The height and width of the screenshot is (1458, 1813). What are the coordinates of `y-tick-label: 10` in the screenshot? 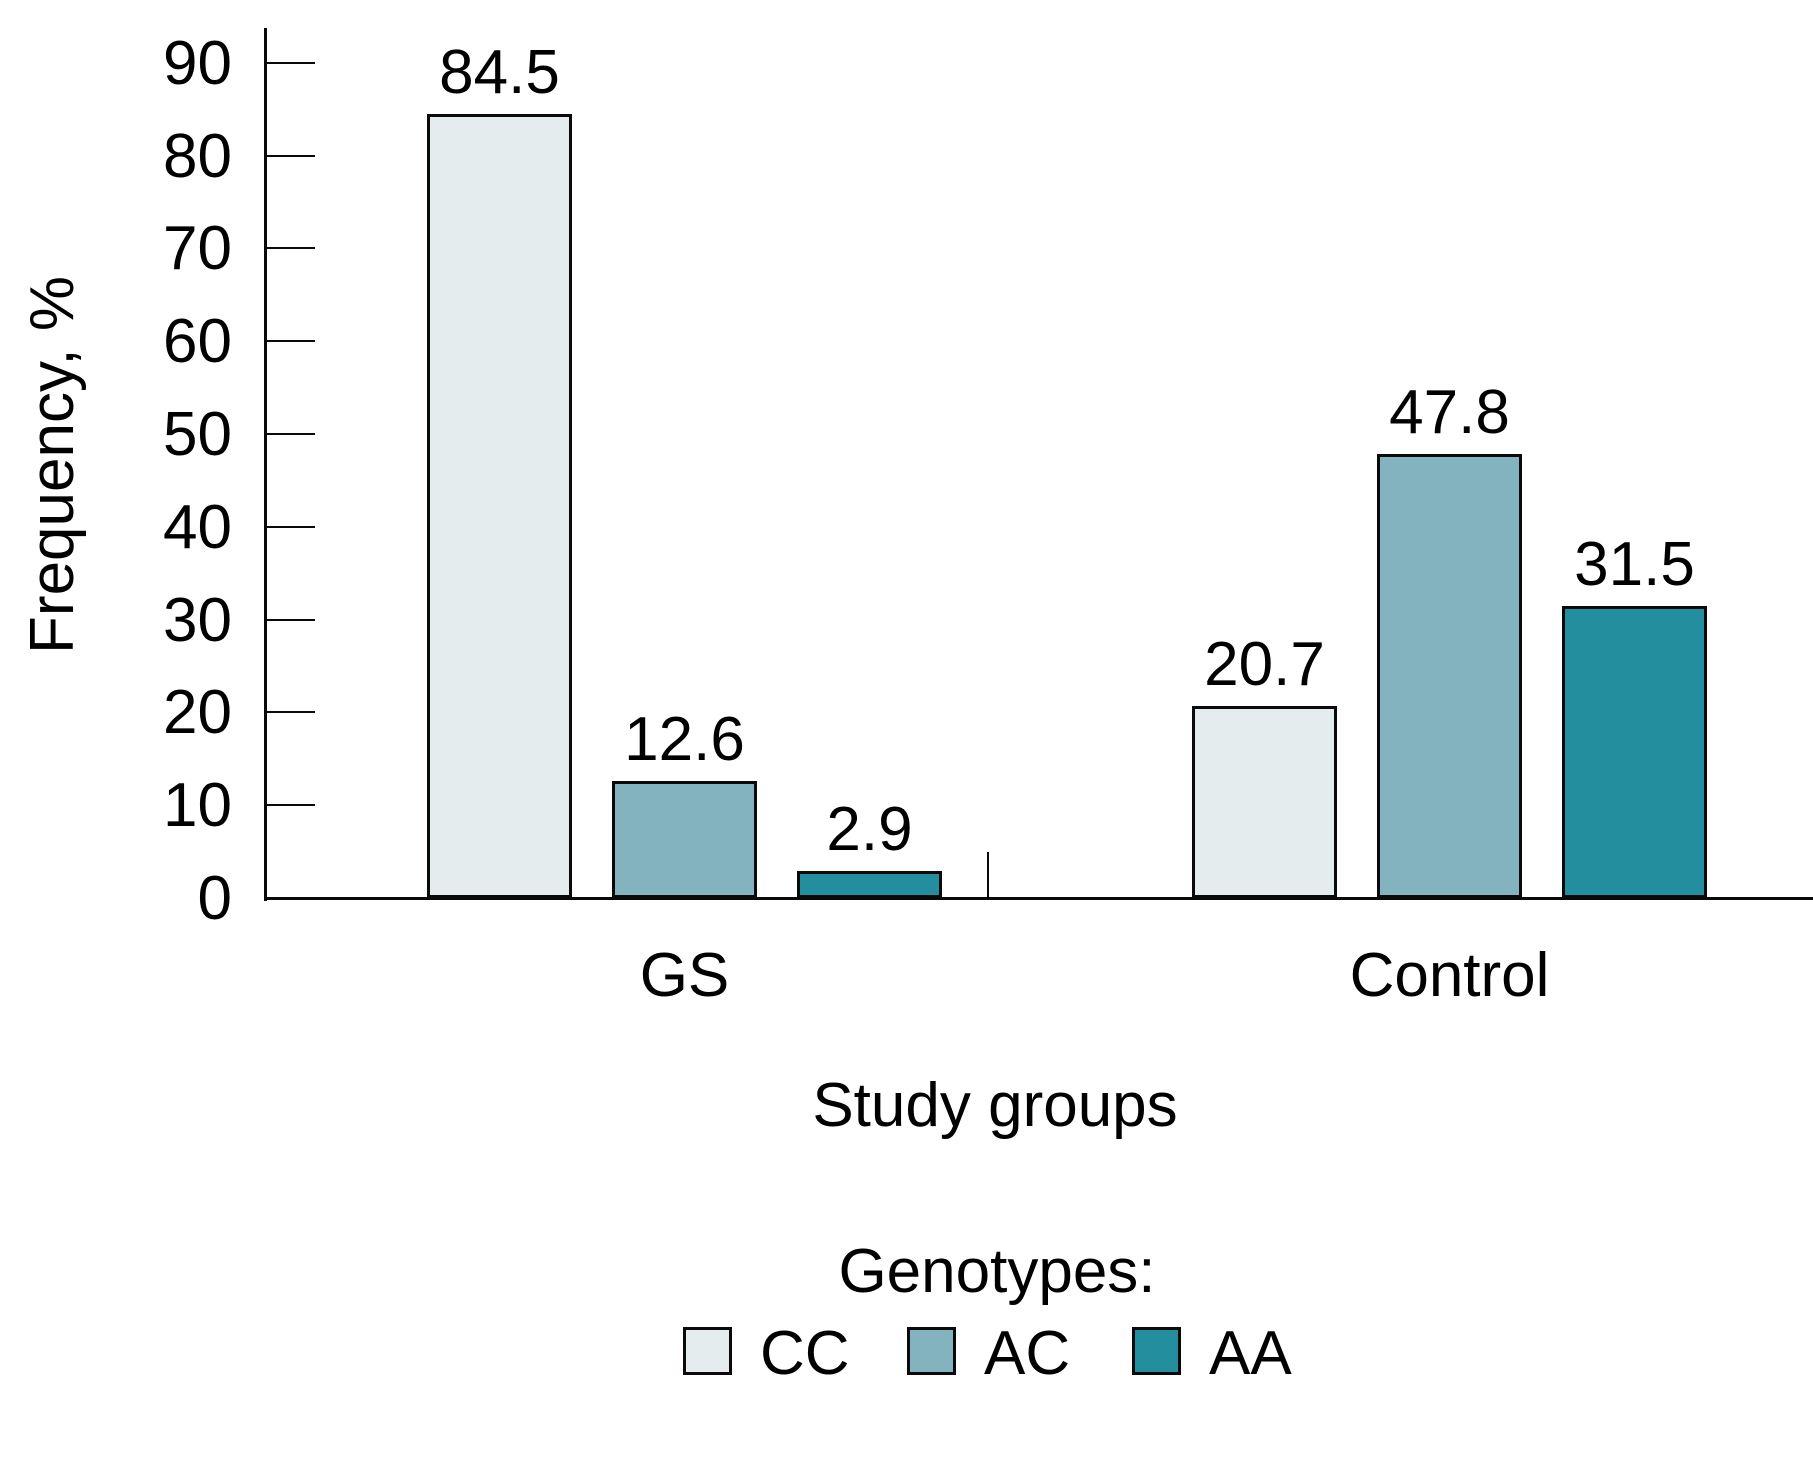 It's located at (197, 806).